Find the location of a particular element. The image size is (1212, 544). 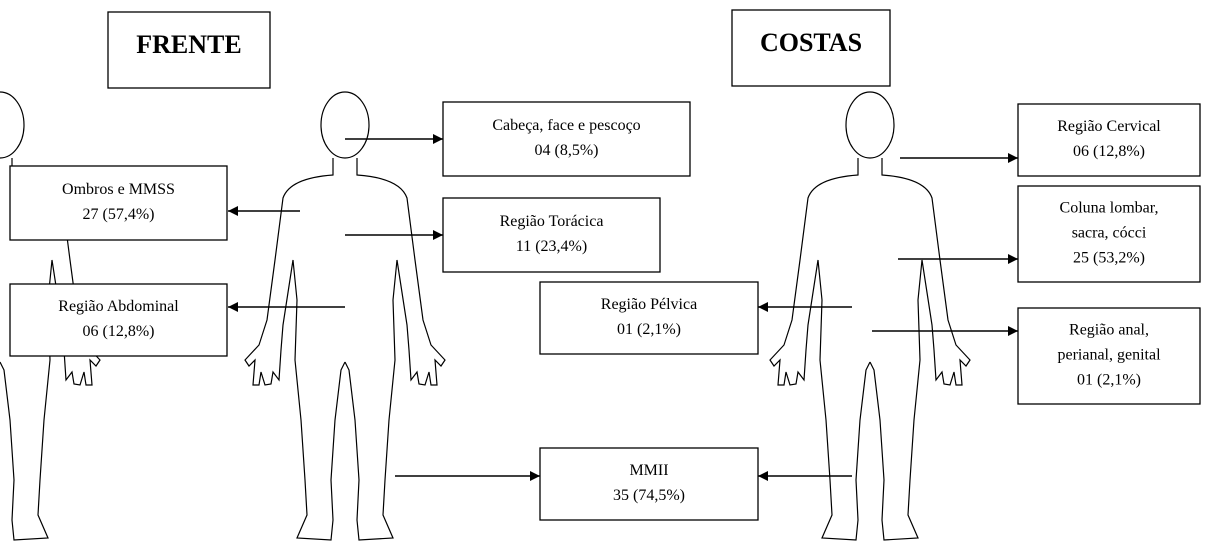

region-text: Cabeça, face e pescoço is located at coordinates (566, 125).